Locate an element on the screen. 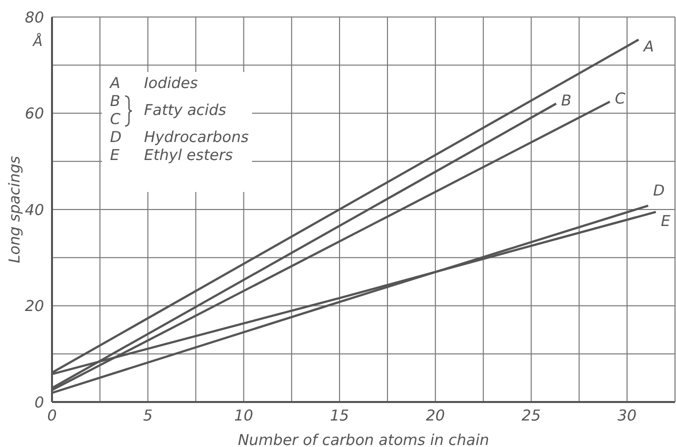 This screenshot has height=447, width=676. annotation: Ethyl esters is located at coordinates (188, 155).